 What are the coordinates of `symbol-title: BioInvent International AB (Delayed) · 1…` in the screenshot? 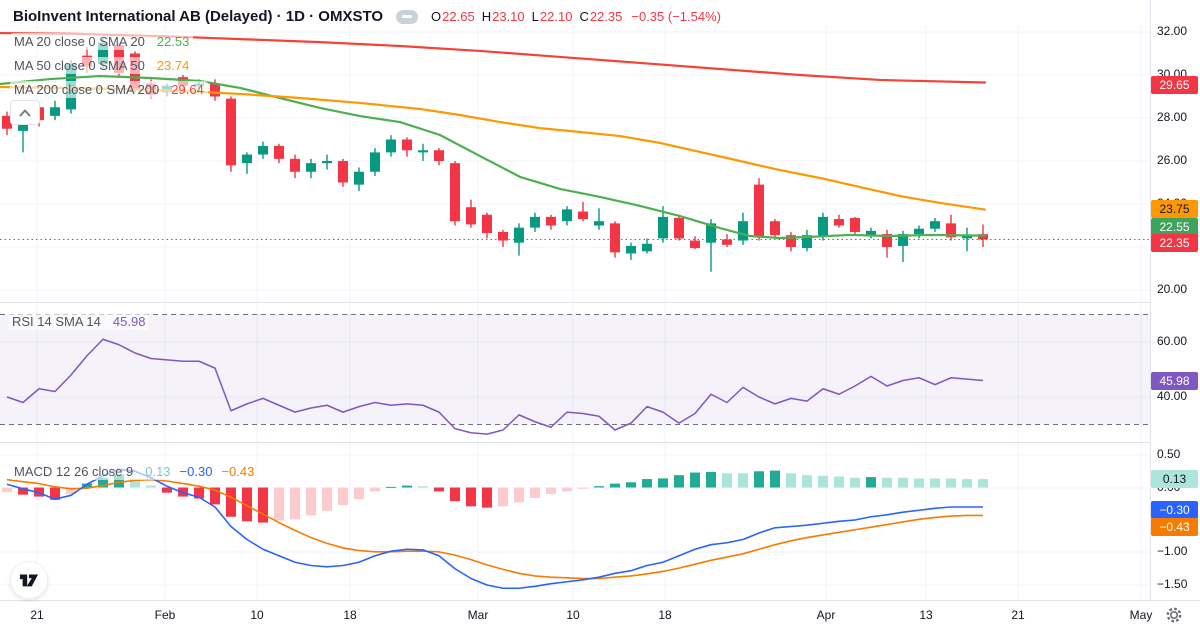 It's located at (198, 16).